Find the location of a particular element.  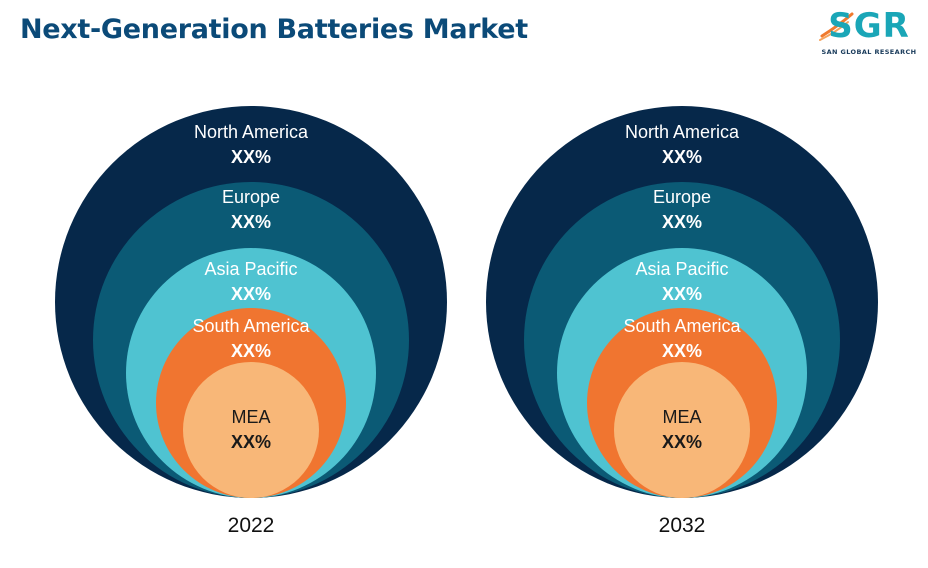

page-title: Next-Generation Batteries Market is located at coordinates (274, 29).